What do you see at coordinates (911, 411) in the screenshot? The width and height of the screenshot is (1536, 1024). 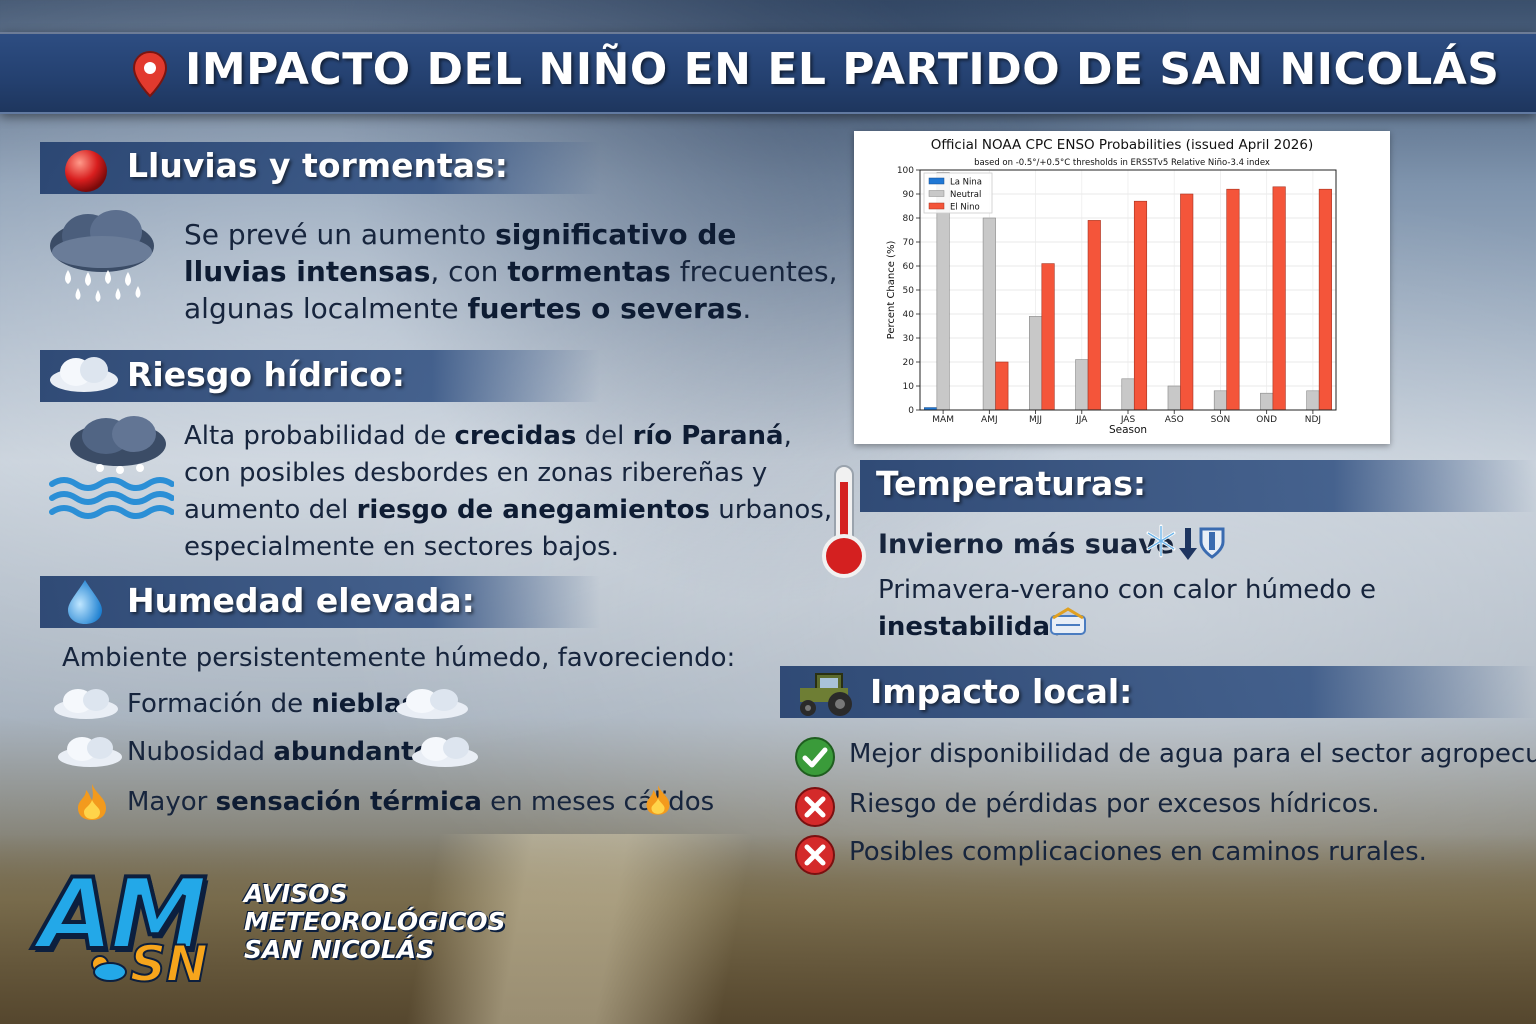 I see `y-tick-label: 0` at bounding box center [911, 411].